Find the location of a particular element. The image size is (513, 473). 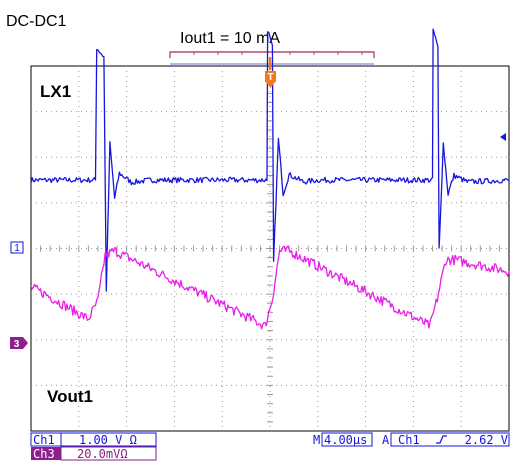

trigger-mode: A is located at coordinates (386, 440).